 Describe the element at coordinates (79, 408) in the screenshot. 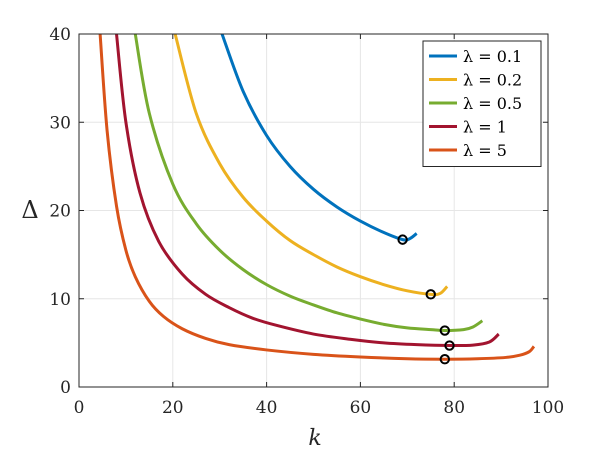

I see `x-tick-label: 0` at that location.